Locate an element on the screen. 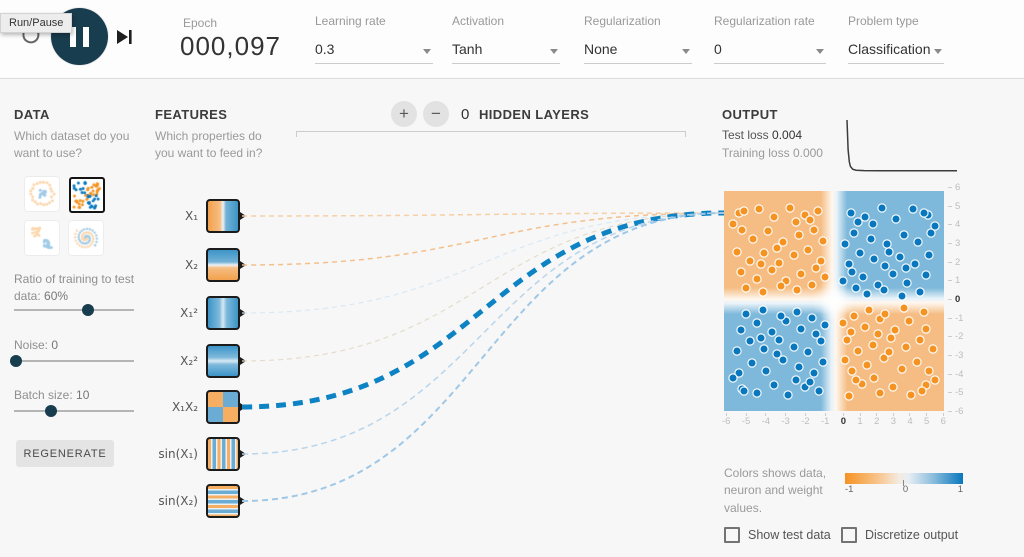  x-tick-1: 1 is located at coordinates (860, 422).